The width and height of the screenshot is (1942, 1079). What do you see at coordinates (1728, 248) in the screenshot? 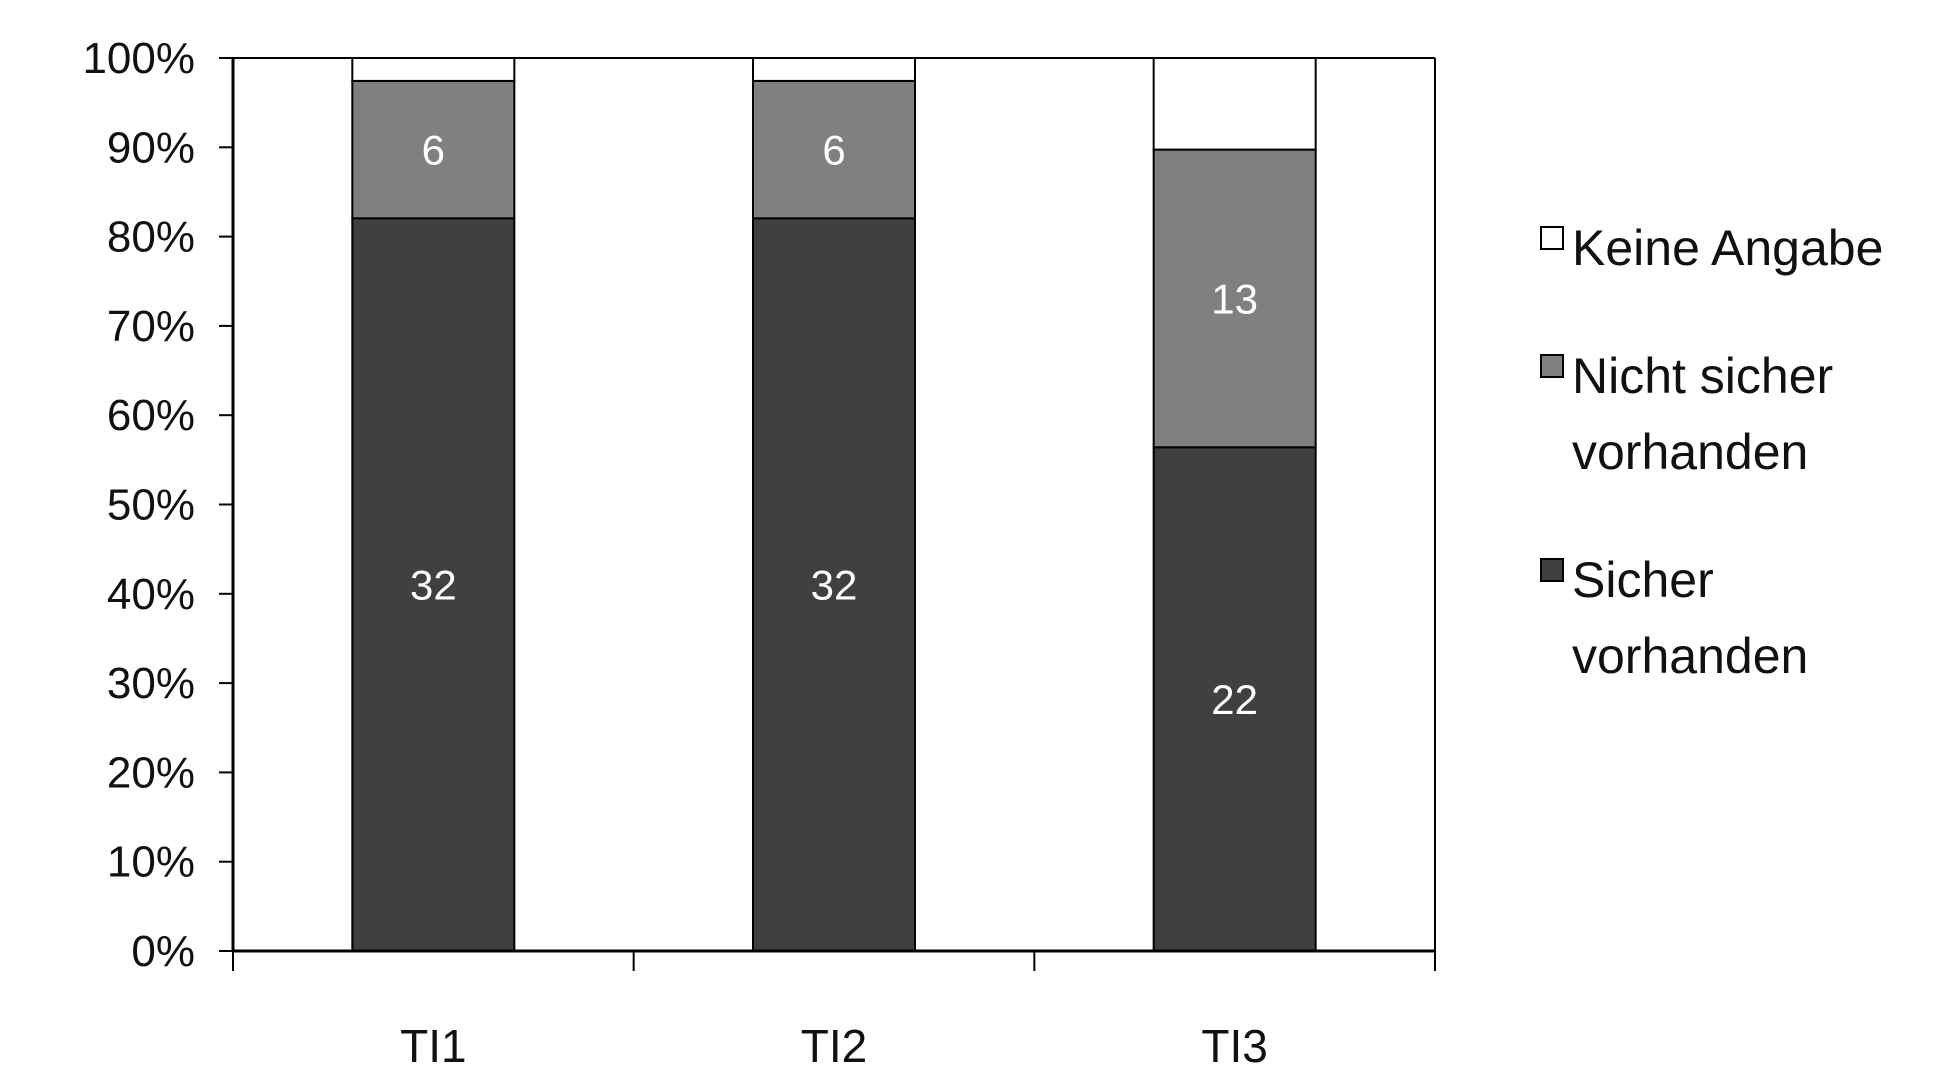
I see `legend-label: Keine Angabe` at bounding box center [1728, 248].